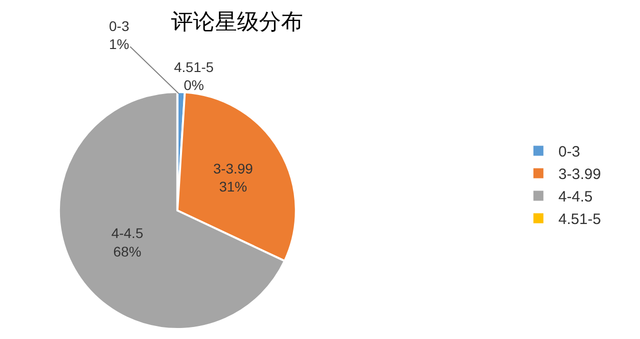 Image resolution: width=640 pixels, height=339 pixels. What do you see at coordinates (127, 251) in the screenshot?
I see `data-label: 68%` at bounding box center [127, 251].